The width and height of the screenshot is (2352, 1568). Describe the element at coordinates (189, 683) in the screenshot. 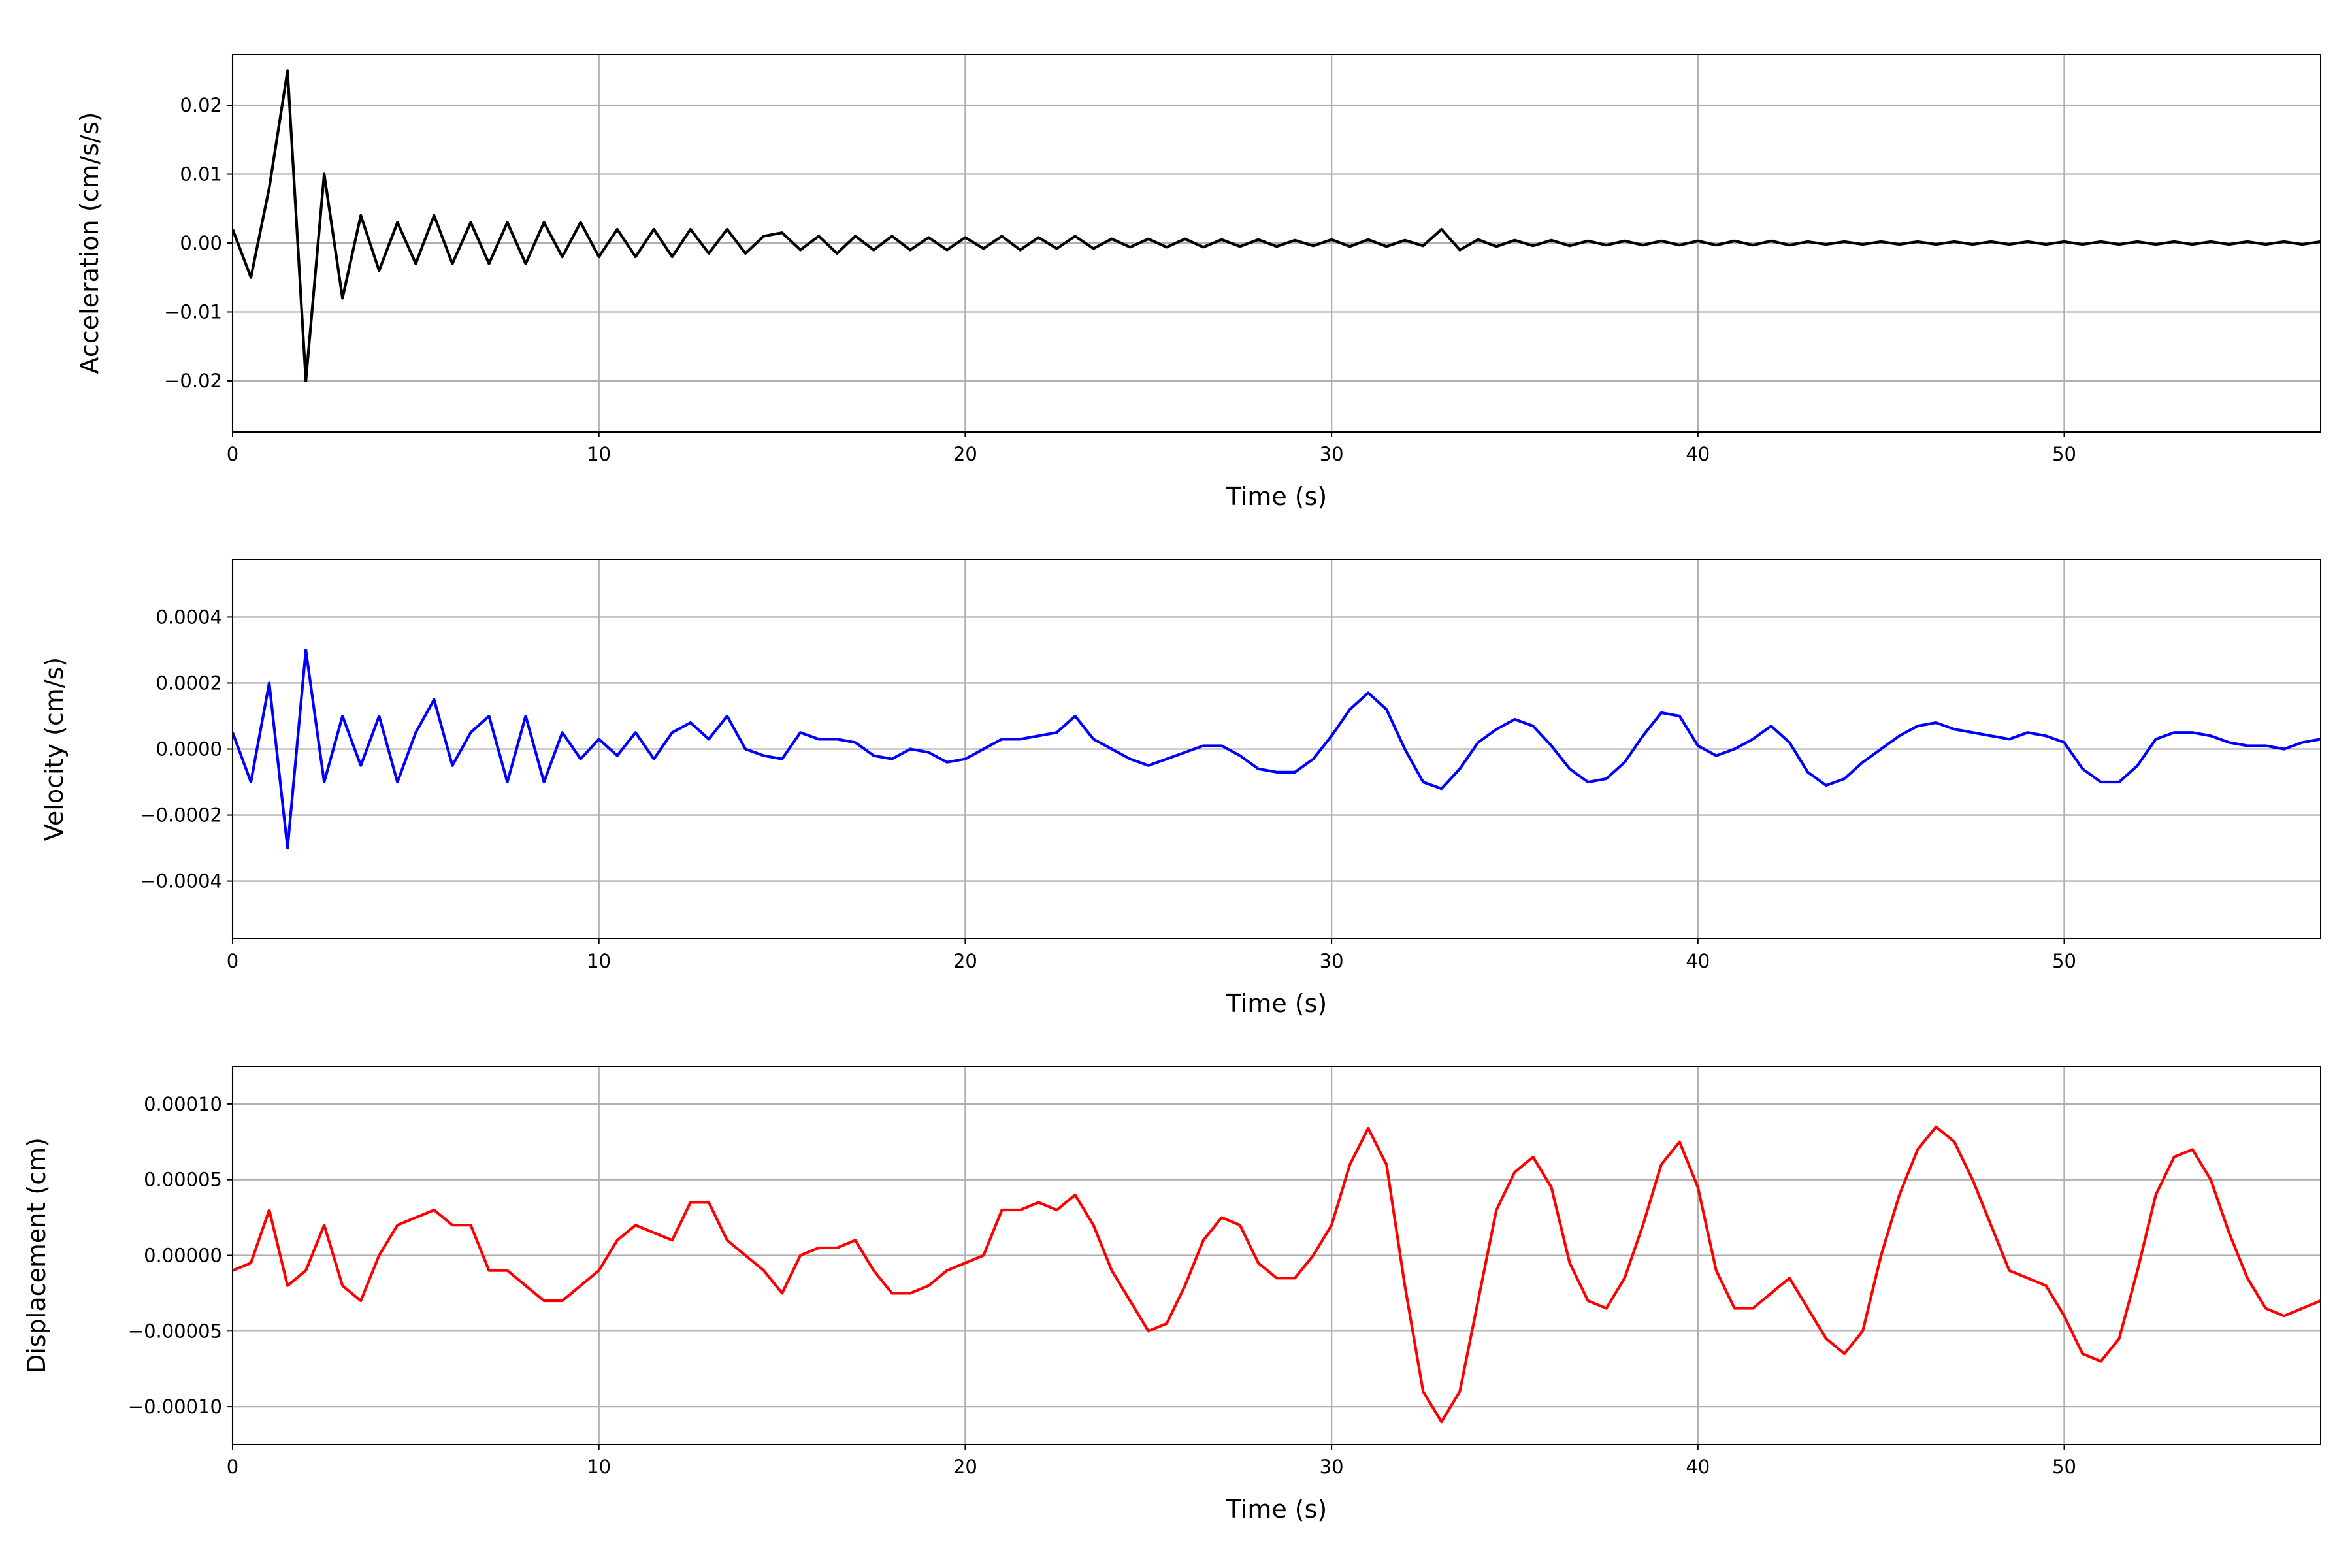

I see `y-tick-label: 0.0002` at that location.